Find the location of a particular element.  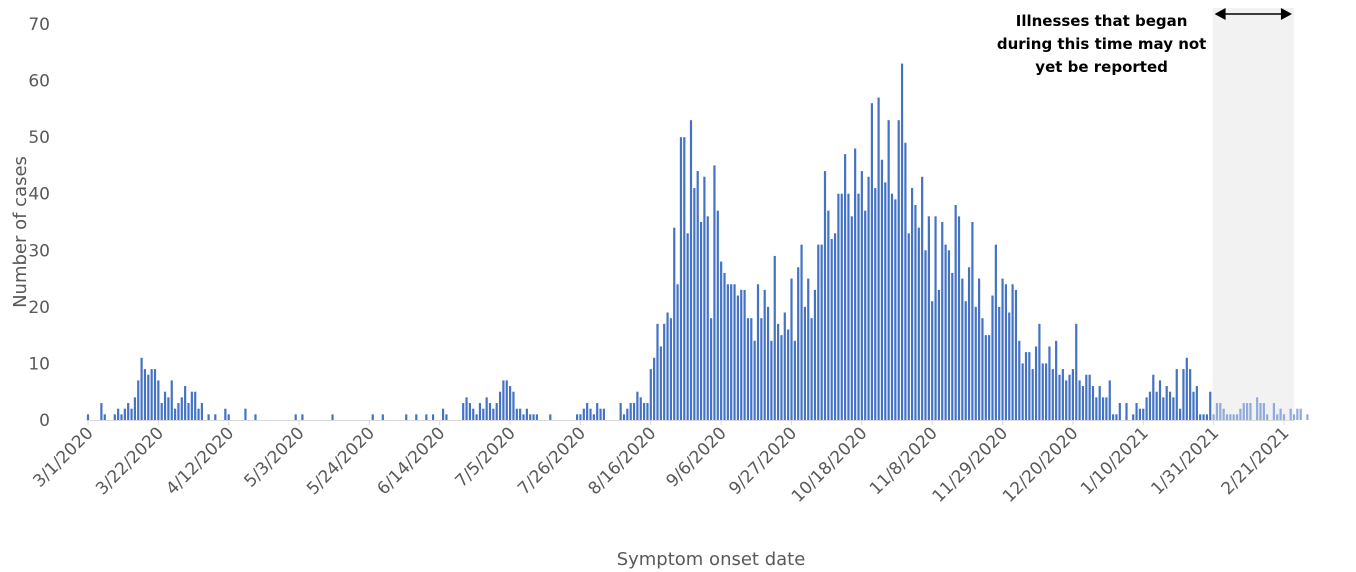

y-axis-title: Number of cases is located at coordinates (20, 232).